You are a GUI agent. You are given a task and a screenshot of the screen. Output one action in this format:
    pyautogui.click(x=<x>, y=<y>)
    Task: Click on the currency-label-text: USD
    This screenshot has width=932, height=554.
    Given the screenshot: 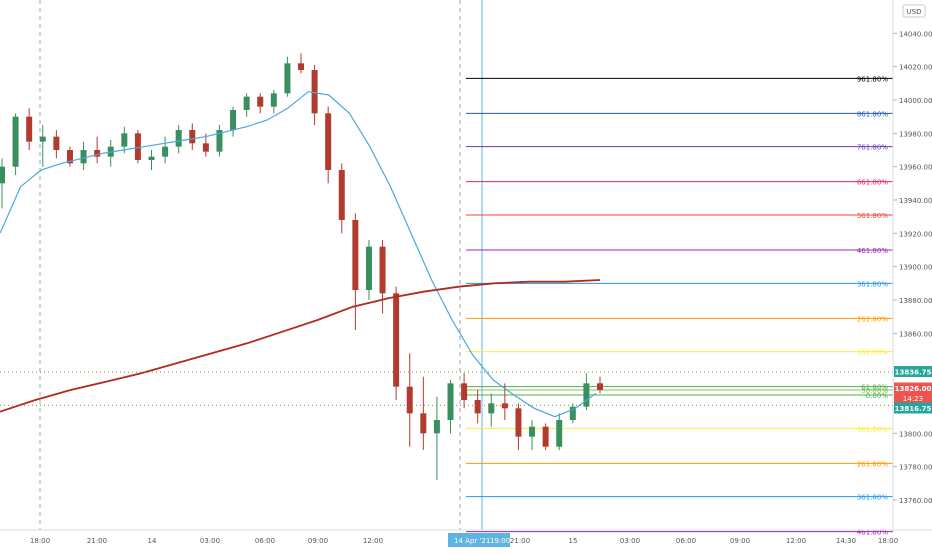 What is the action you would take?
    pyautogui.click(x=914, y=12)
    